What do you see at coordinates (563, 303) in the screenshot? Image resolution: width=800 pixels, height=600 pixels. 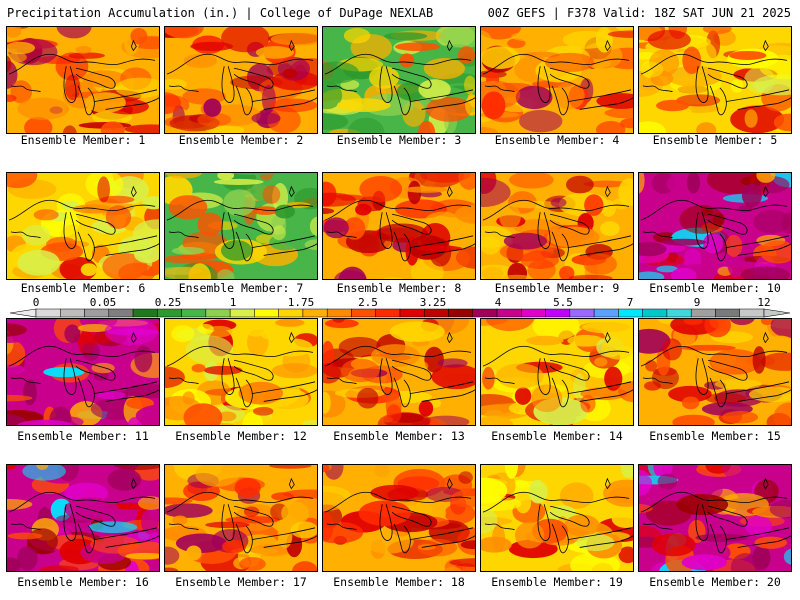 I see `colorbar-tick-label: 5.5` at bounding box center [563, 303].